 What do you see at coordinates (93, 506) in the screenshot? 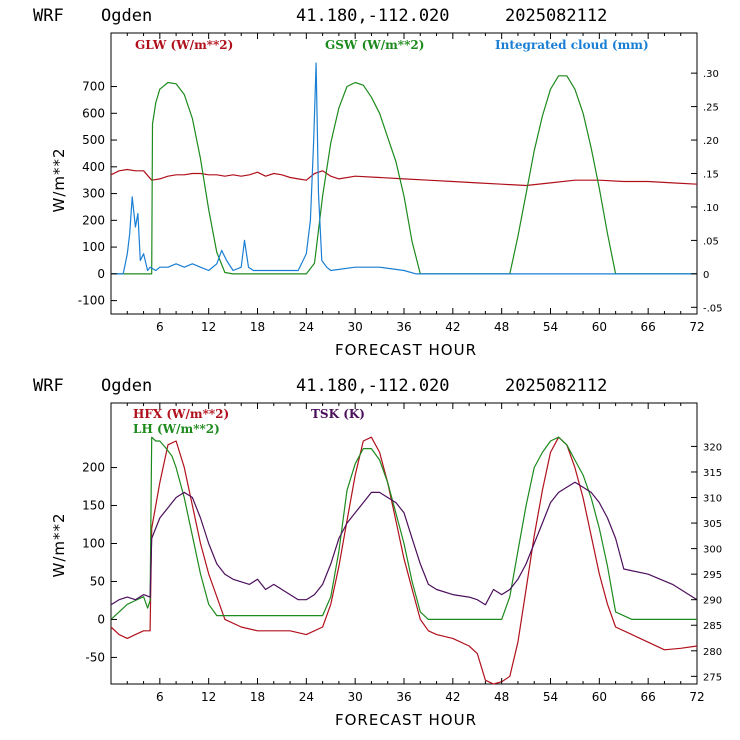
I see `y-tick-label: 150` at bounding box center [93, 506].